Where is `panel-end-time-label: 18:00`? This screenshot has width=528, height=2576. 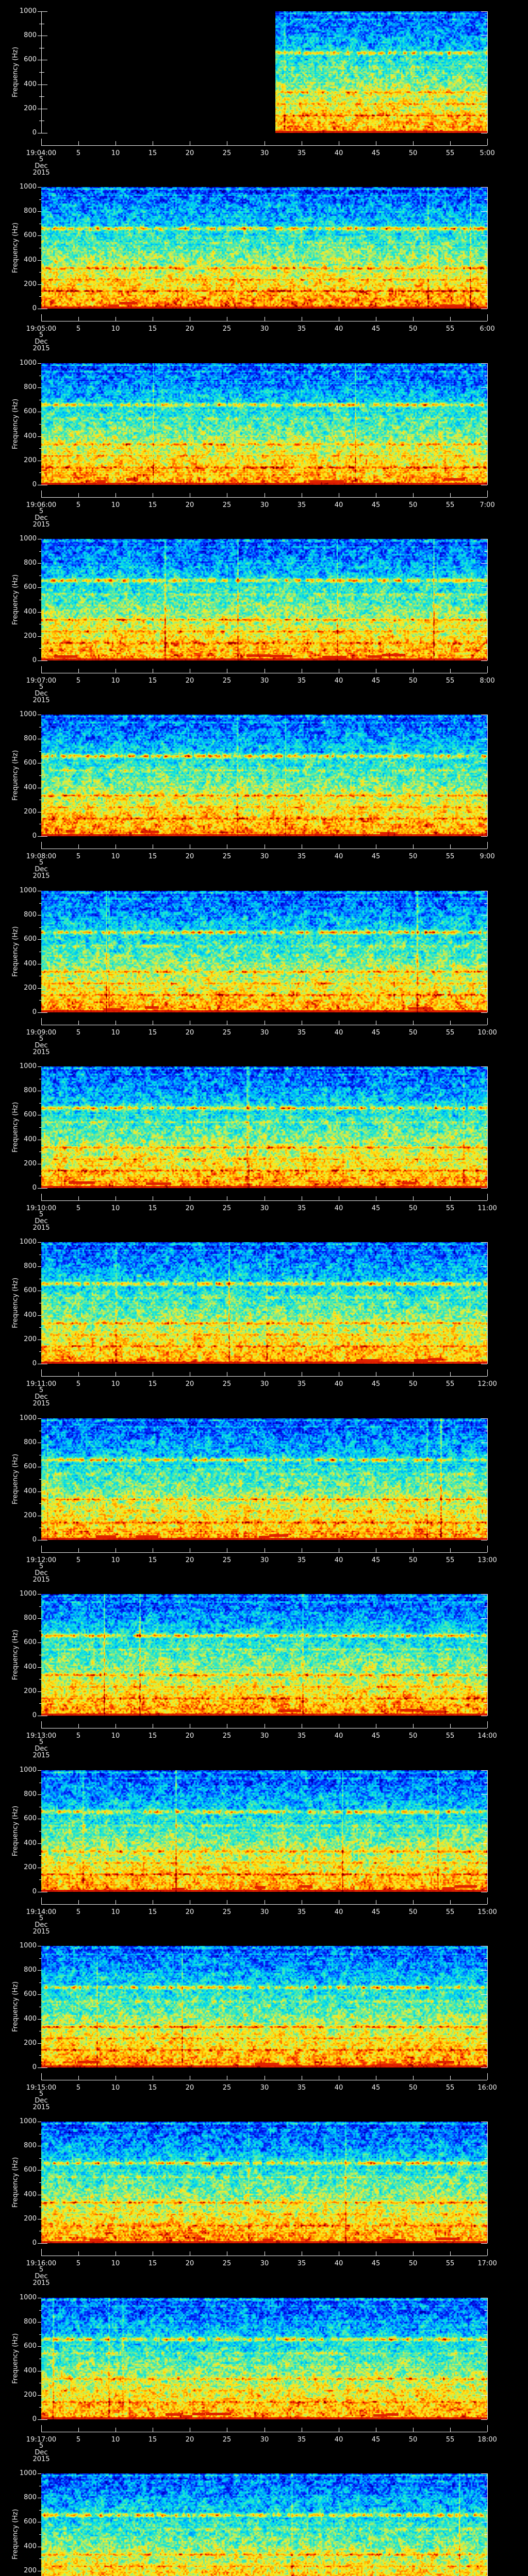
panel-end-time-label: 18:00 is located at coordinates (487, 2440).